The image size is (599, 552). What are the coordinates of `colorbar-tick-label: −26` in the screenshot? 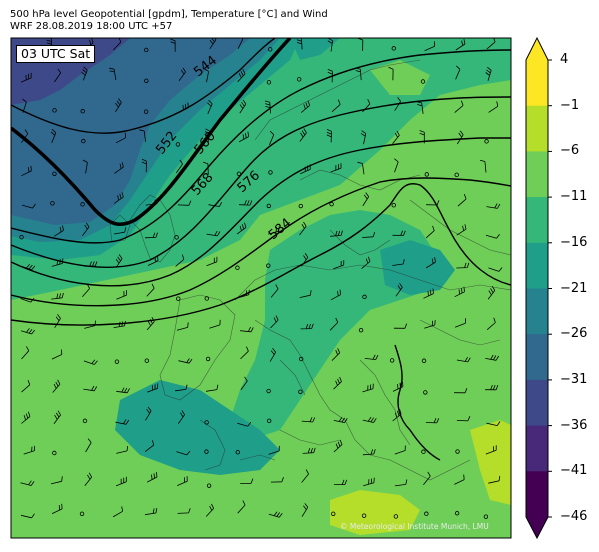 It's located at (574, 334).